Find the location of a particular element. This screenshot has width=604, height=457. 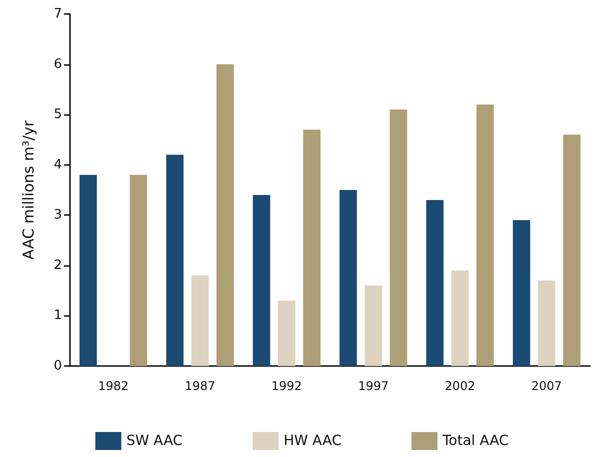

y-tick-label: 2 is located at coordinates (58, 265).